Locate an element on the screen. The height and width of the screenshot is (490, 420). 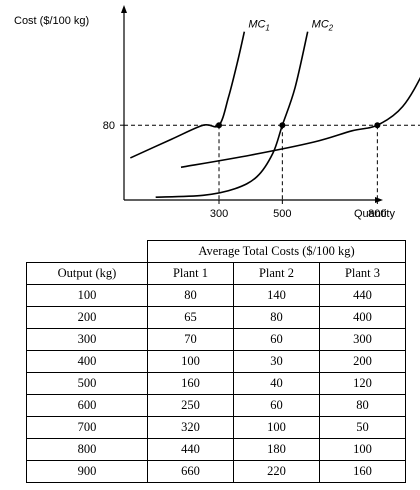
table-row: 800 440 180 100 is located at coordinates (216, 449).